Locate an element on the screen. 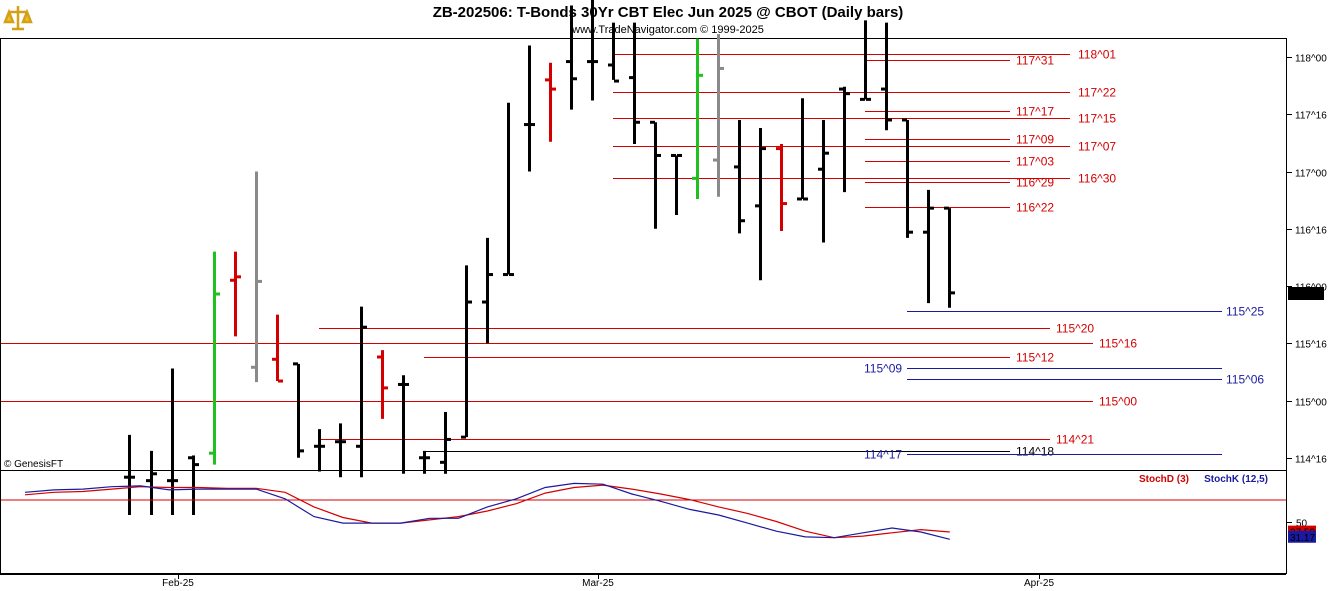  level-label: 117^17 is located at coordinates (1035, 112).